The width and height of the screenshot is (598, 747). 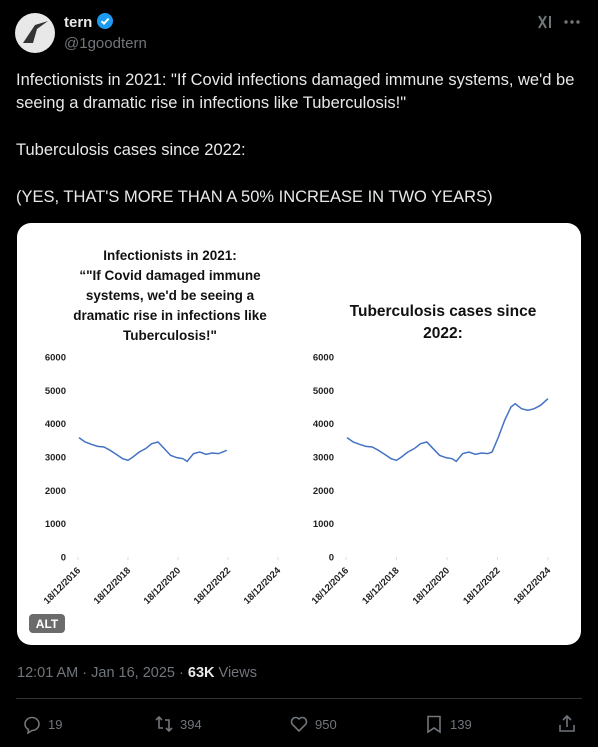 I want to click on timestamp: 12:01 AM · Jan 16, 2025 ·, so click(x=102, y=673).